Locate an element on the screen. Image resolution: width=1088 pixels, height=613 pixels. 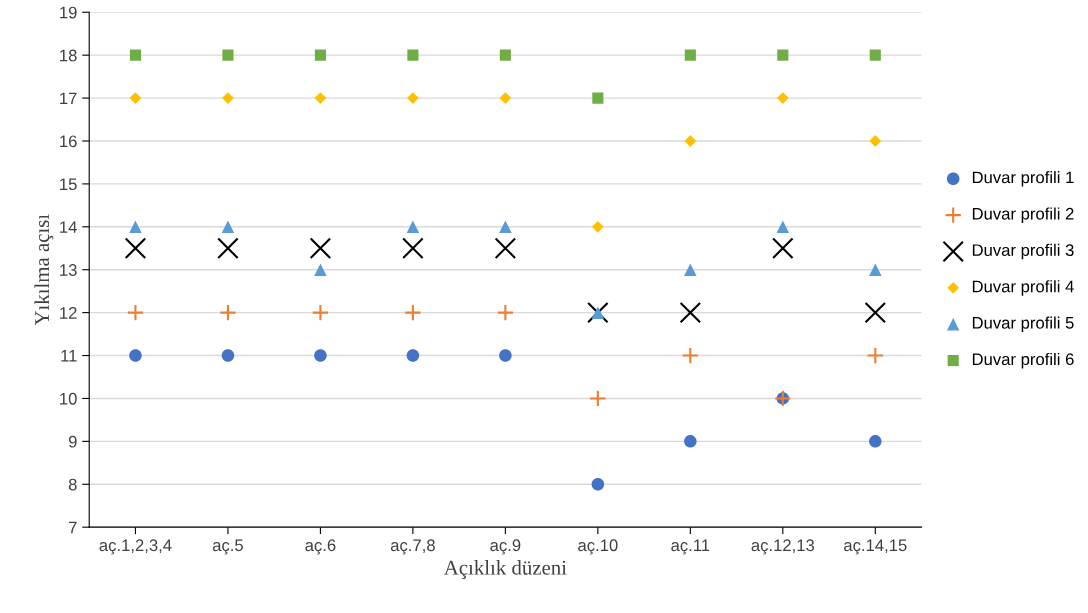
y-tick-label: 14 is located at coordinates (68, 227).